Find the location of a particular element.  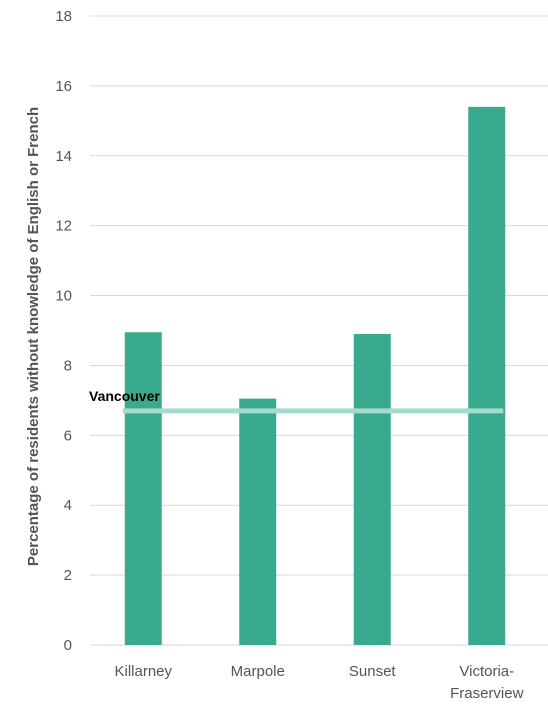

y-tick-label: 4 is located at coordinates (68, 505).